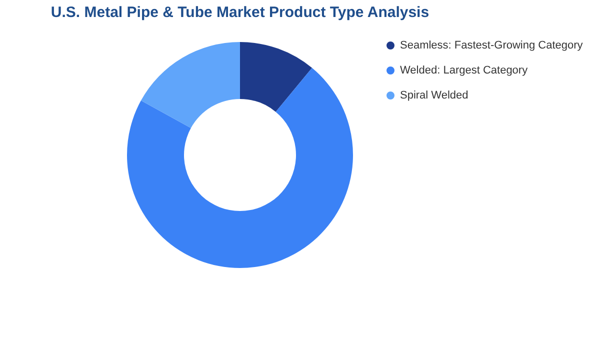 The height and width of the screenshot is (337, 600). I want to click on legend-label: Seamless: Fastest-Growing Category, so click(492, 46).